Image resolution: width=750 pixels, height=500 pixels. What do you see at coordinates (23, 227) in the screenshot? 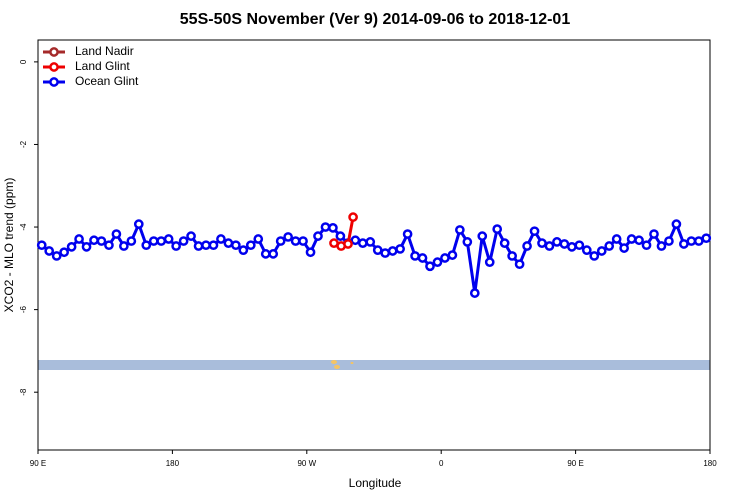
I see `y-tick-label: -4` at bounding box center [23, 227].